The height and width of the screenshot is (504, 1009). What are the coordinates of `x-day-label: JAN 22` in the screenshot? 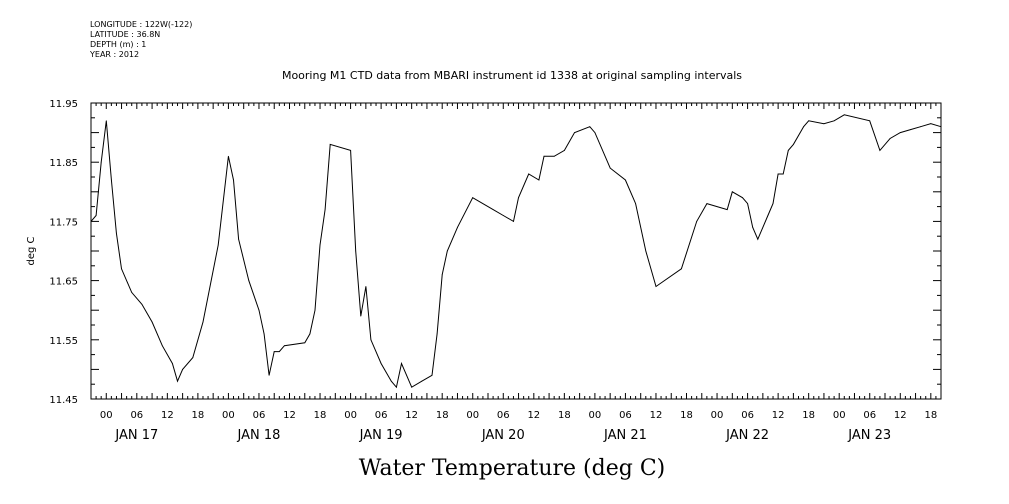 It's located at (747, 435).